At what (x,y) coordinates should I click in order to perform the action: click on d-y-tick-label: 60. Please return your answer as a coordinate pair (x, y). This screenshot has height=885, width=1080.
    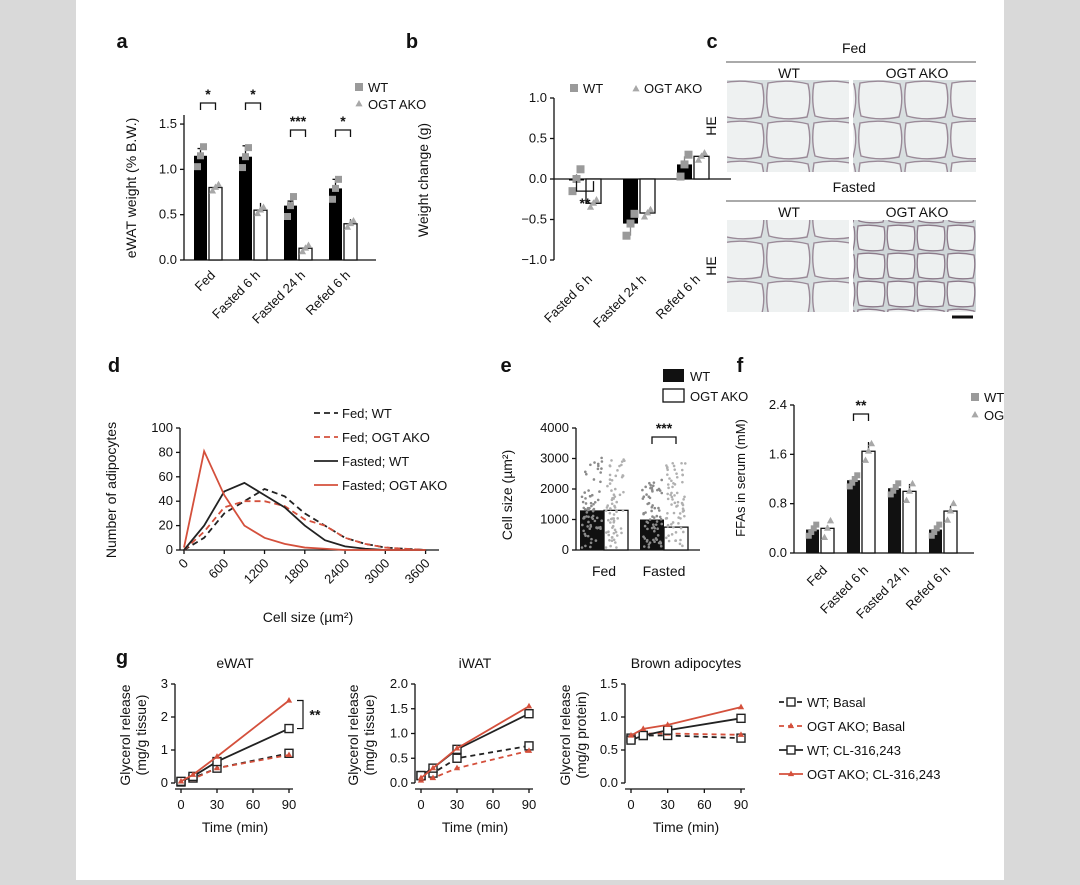
    Looking at the image, I should click on (166, 476).